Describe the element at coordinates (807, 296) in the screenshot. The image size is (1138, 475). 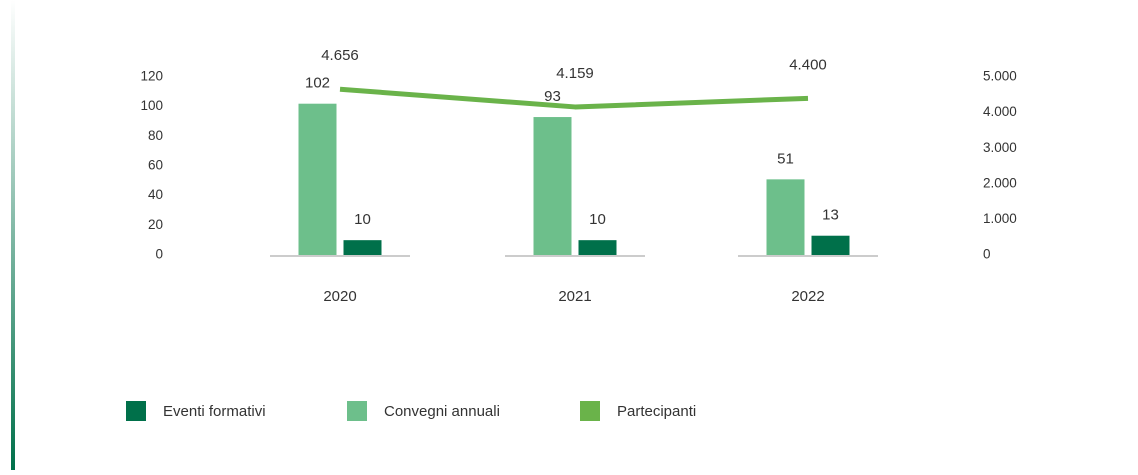
I see `x-tick-label: 2022` at that location.